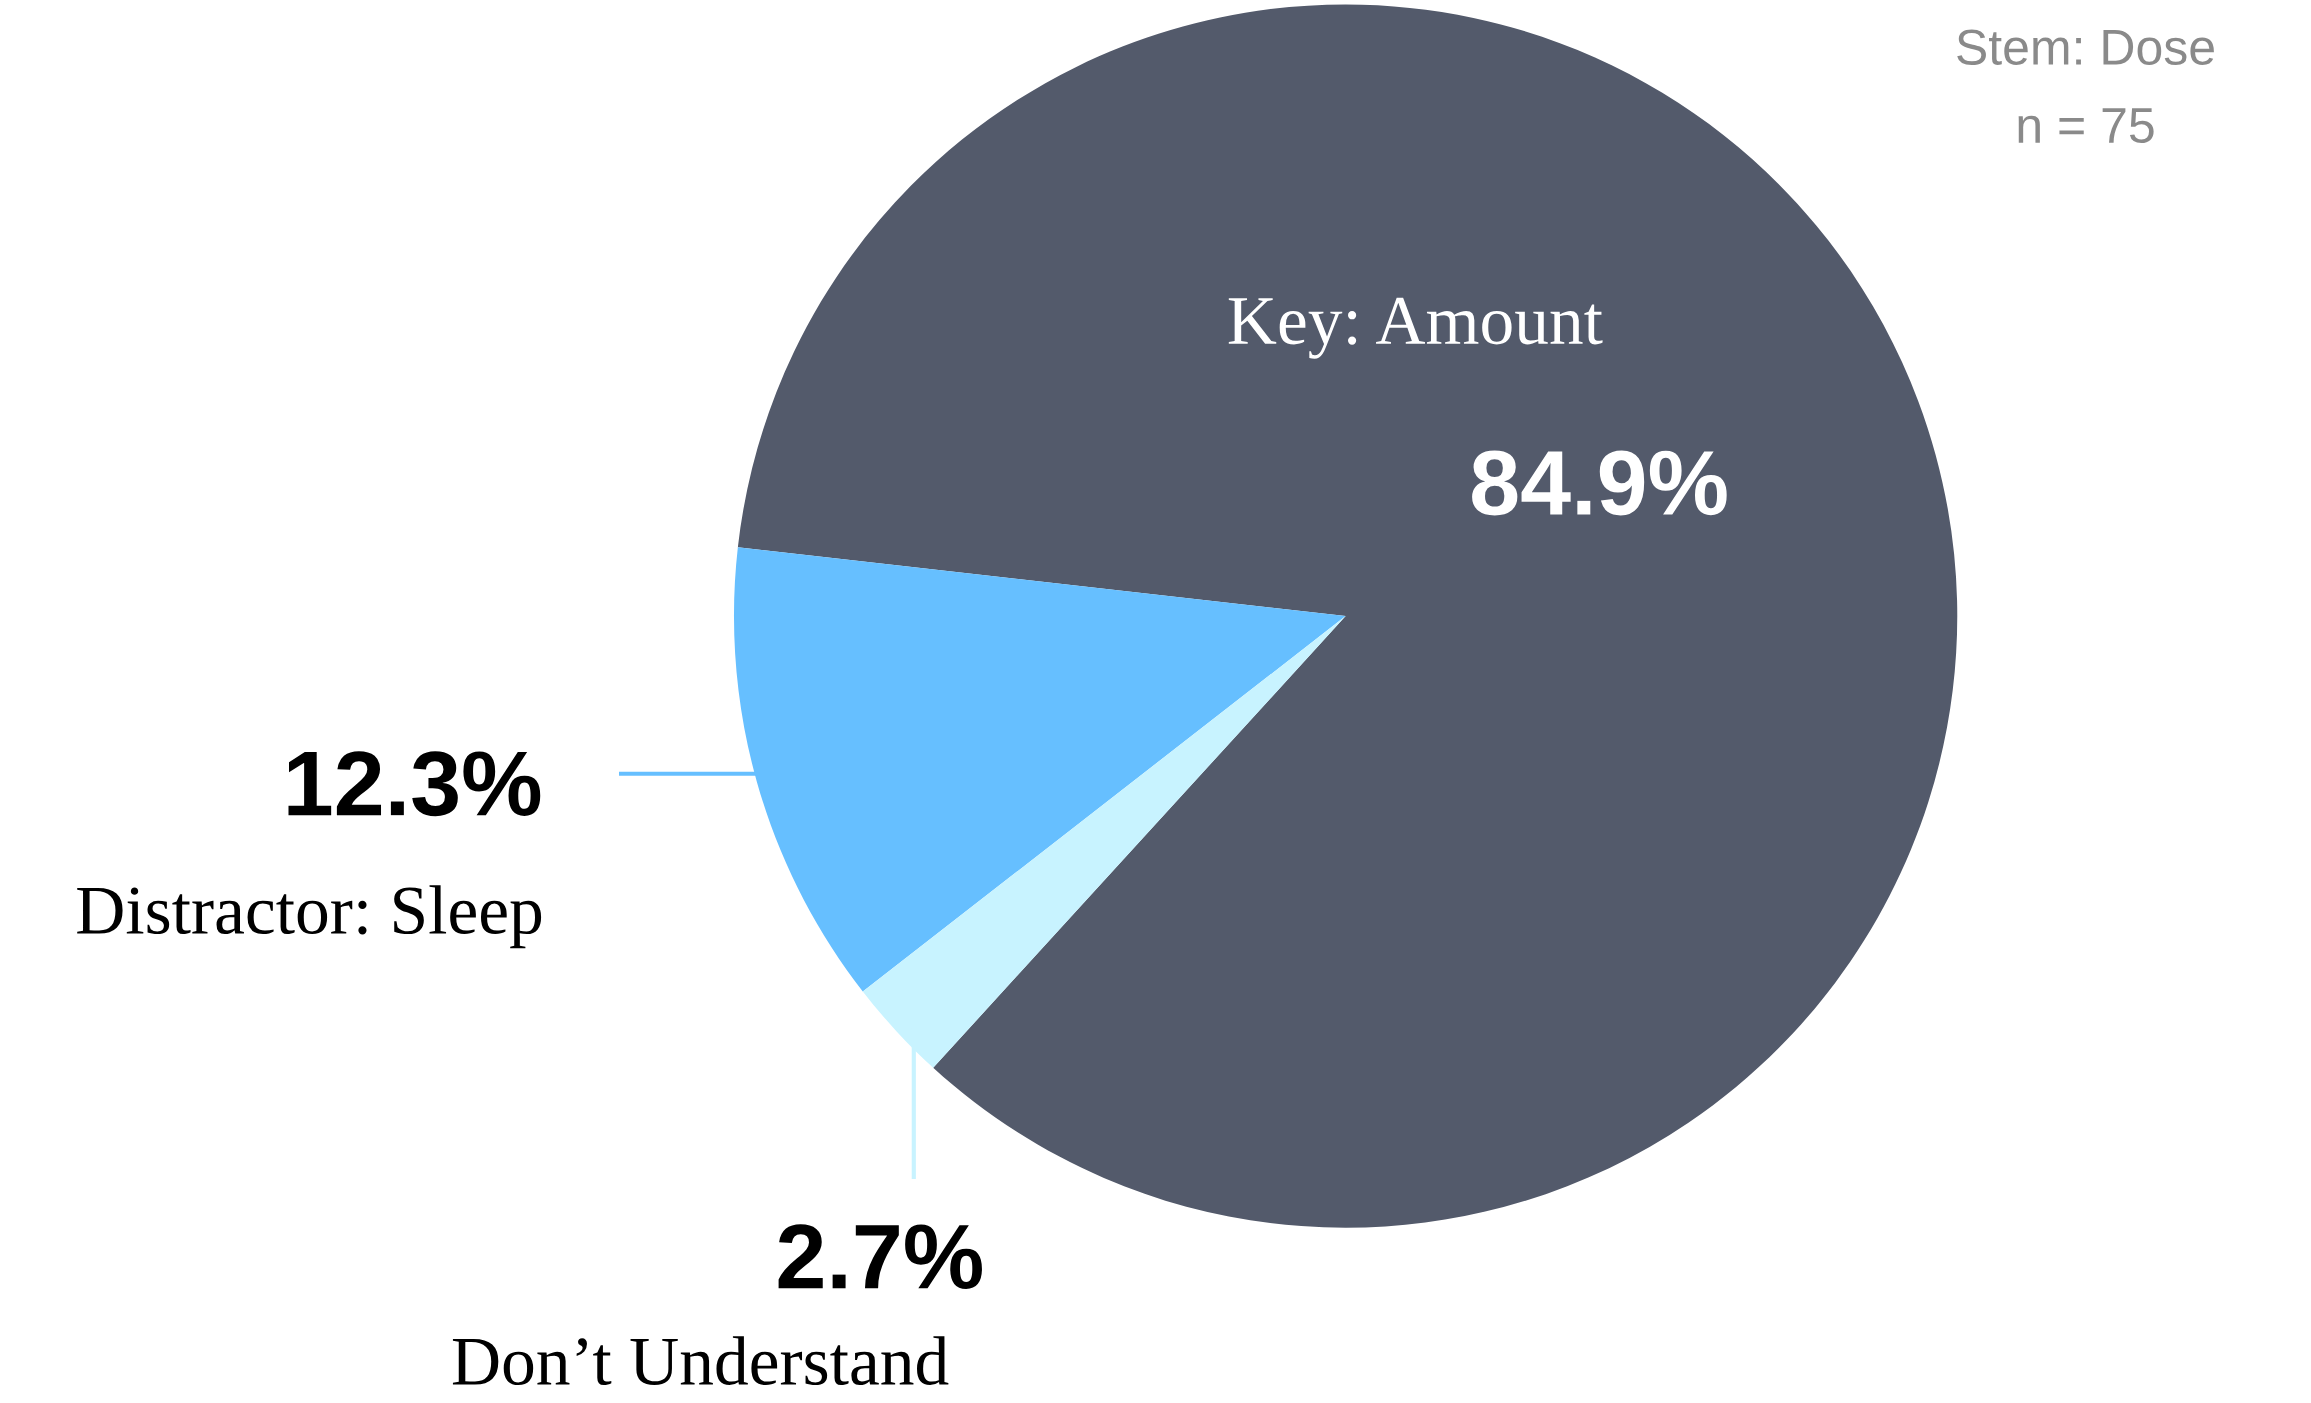  I want to click on data-label: 2.7%, so click(880, 1256).